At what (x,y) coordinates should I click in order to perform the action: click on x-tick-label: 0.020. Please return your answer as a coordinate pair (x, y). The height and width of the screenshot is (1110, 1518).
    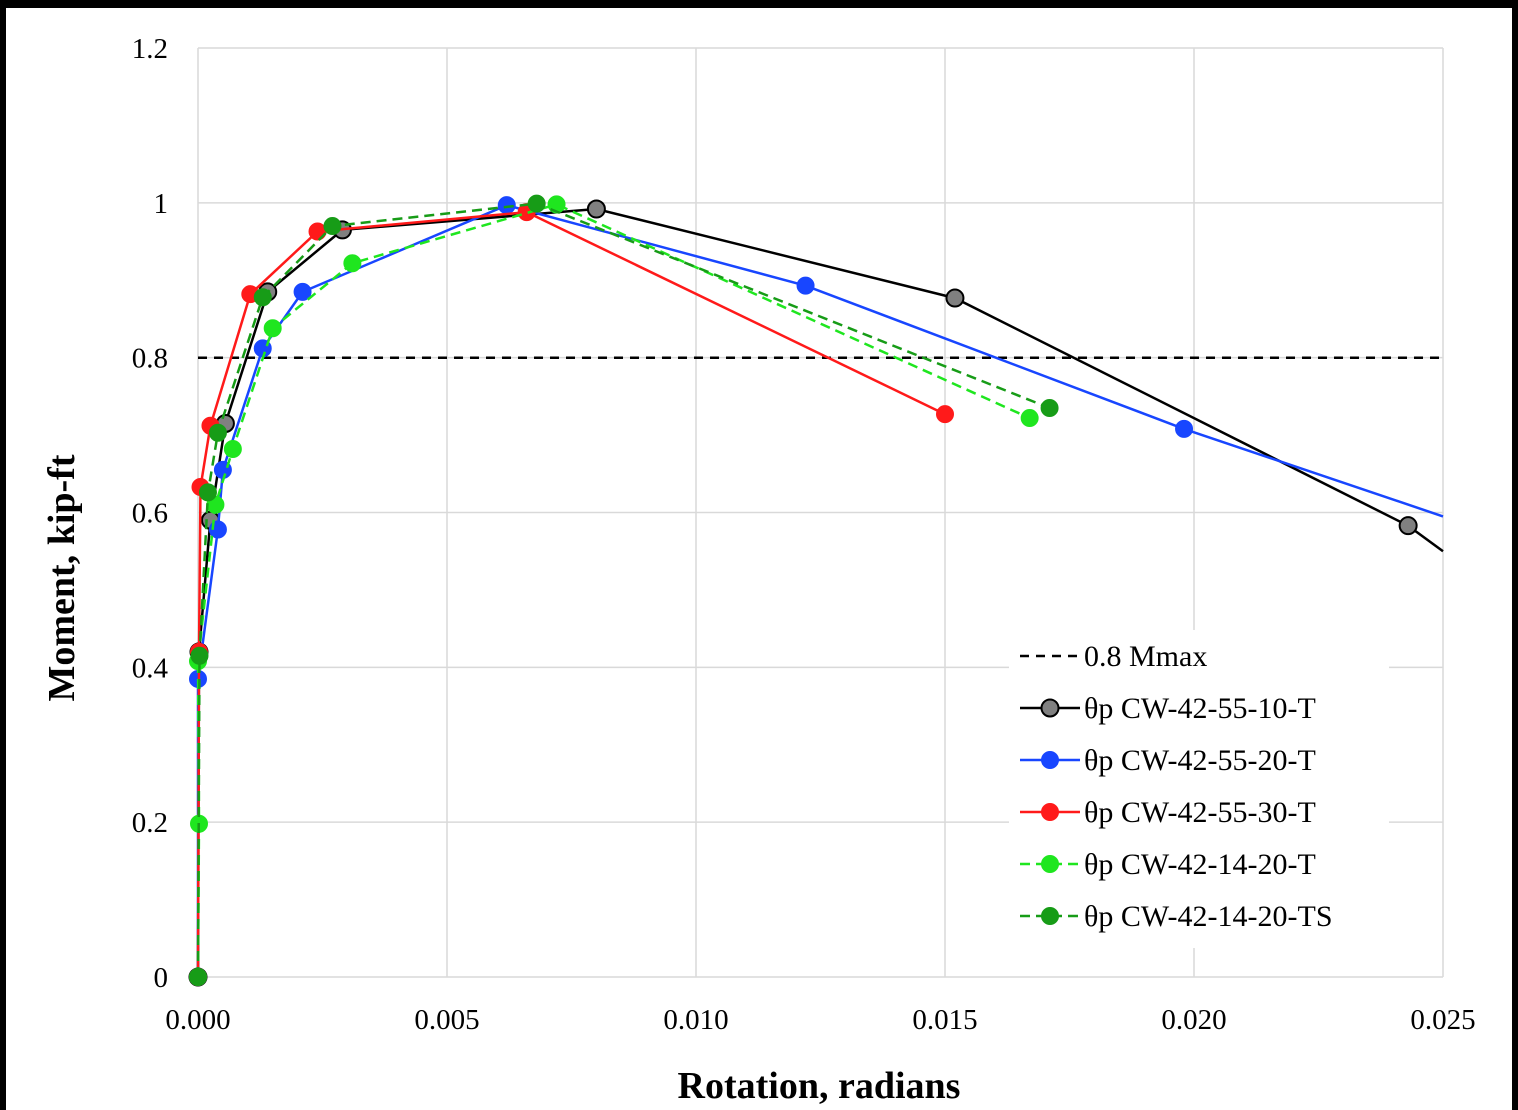
    Looking at the image, I should click on (1193, 1020).